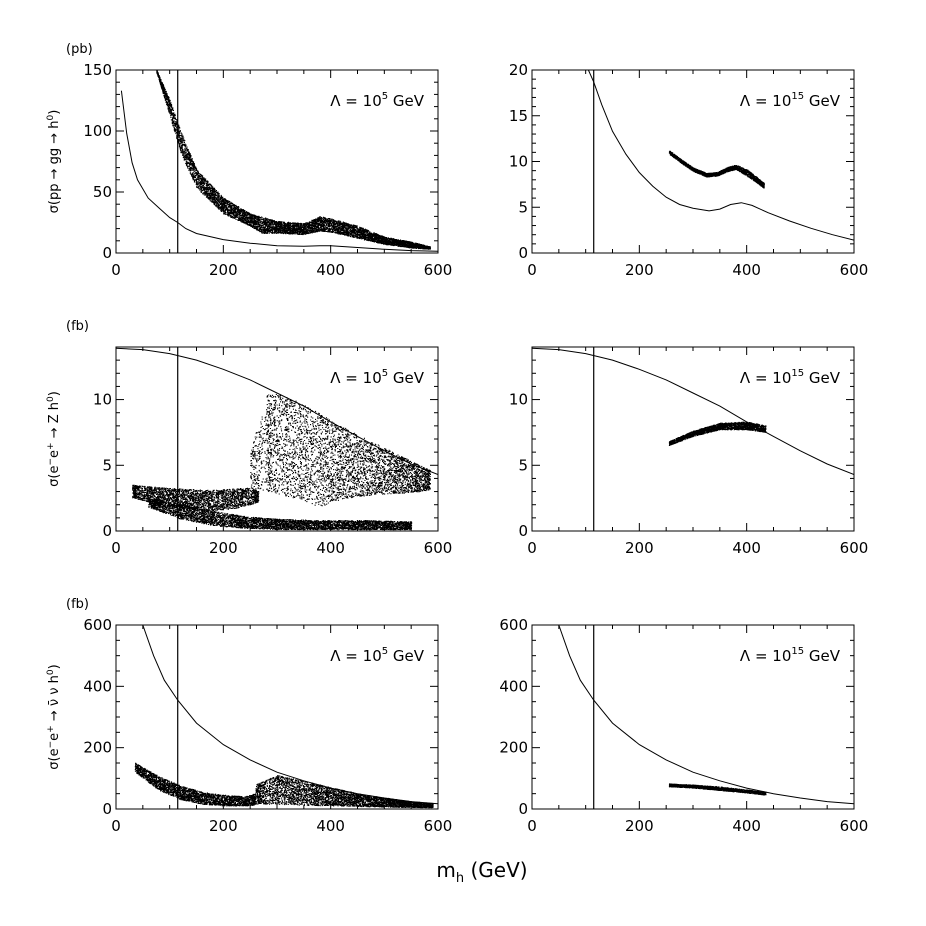 Image resolution: width=926 pixels, height=926 pixels. I want to click on y-tick-label: 200, so click(97, 748).